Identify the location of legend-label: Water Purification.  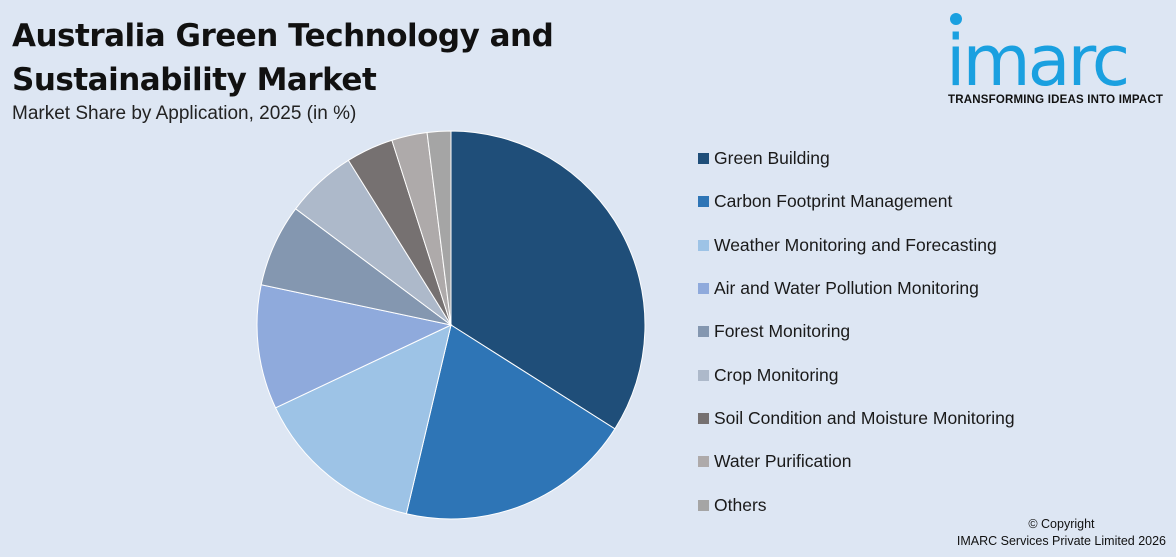
(783, 461).